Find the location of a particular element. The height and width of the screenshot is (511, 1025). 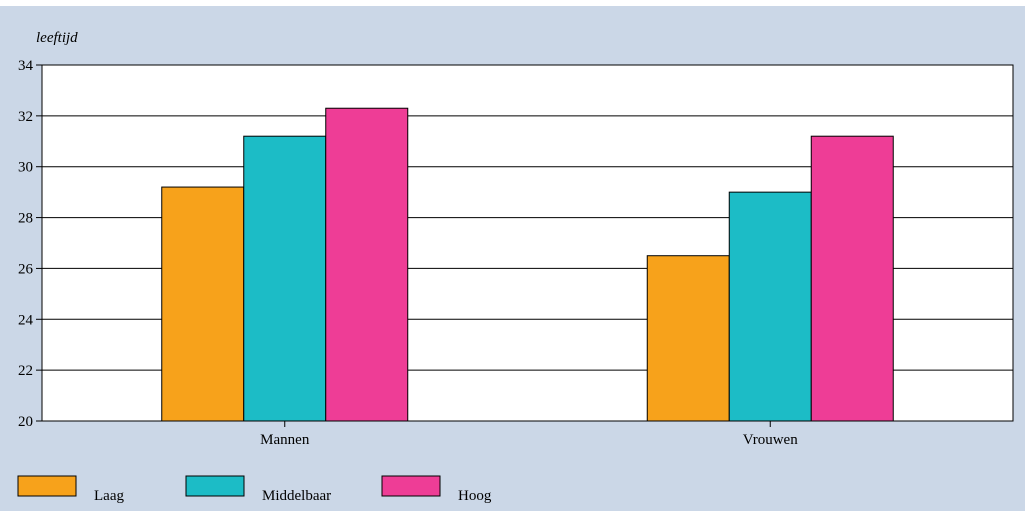

legend-label-laag: Laag is located at coordinates (109, 496).